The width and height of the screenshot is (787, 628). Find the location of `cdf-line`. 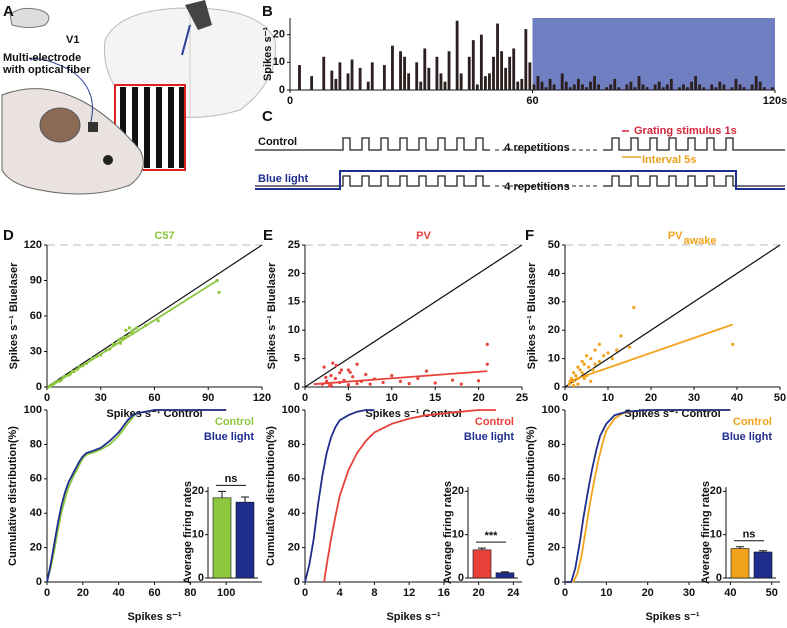

cdf-line is located at coordinates (339, 496).